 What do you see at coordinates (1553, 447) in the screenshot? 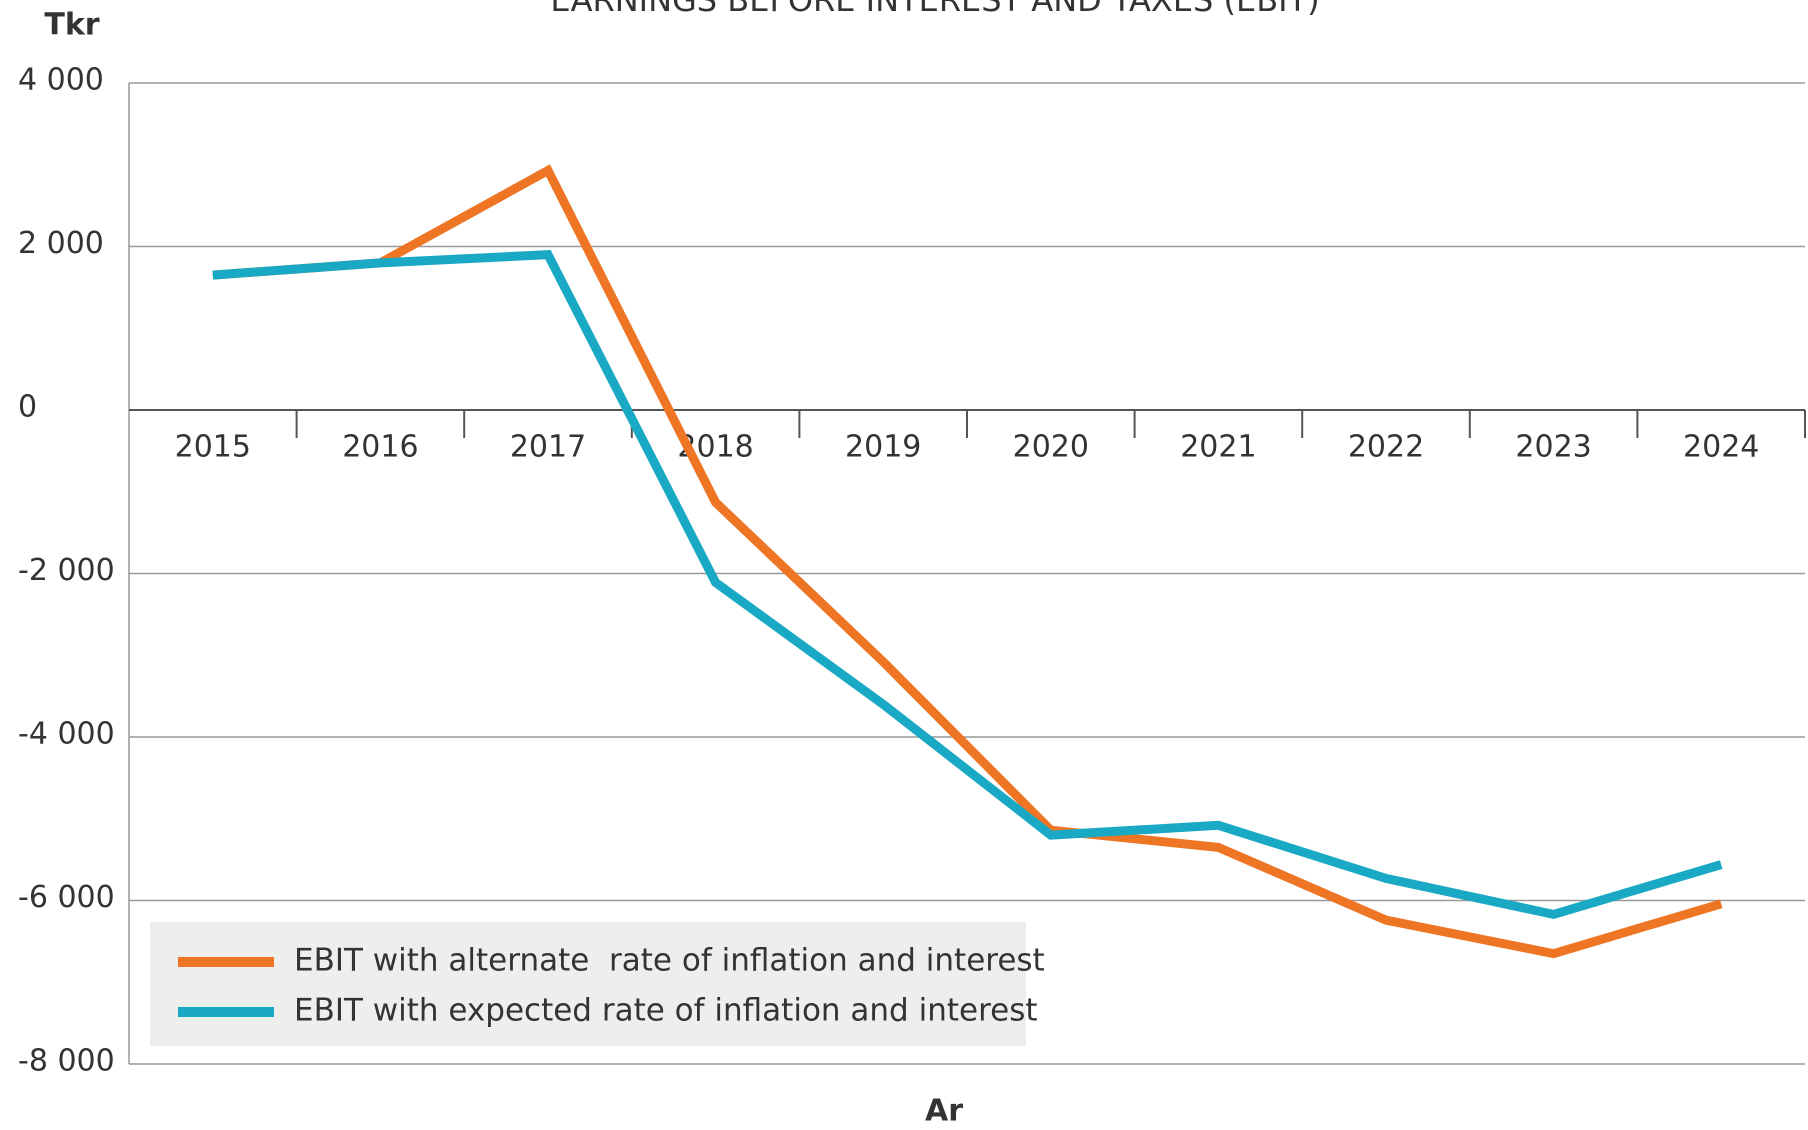
I see `x-tick-label: 2023` at bounding box center [1553, 447].